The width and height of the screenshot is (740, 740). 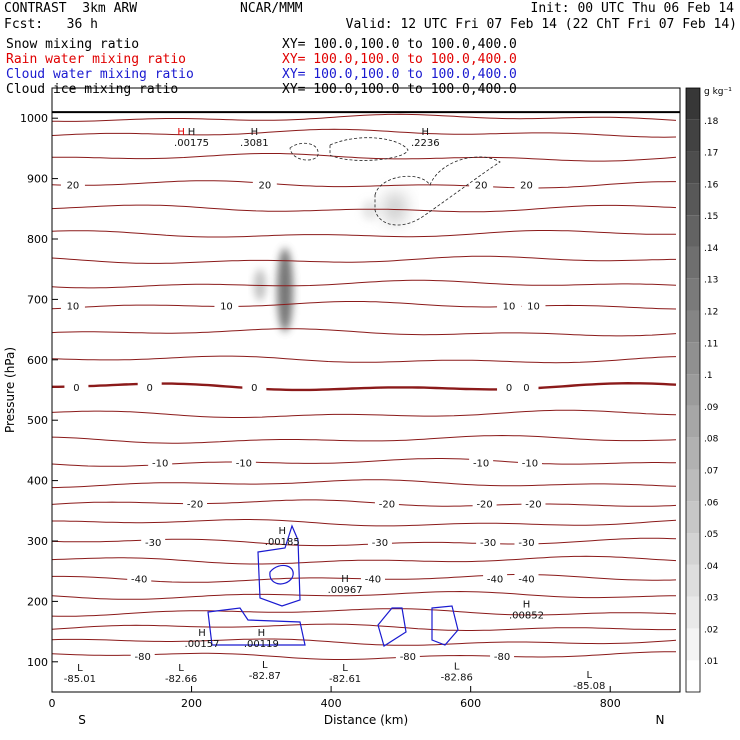 I want to click on y-tick-label: 900, so click(x=37, y=179).